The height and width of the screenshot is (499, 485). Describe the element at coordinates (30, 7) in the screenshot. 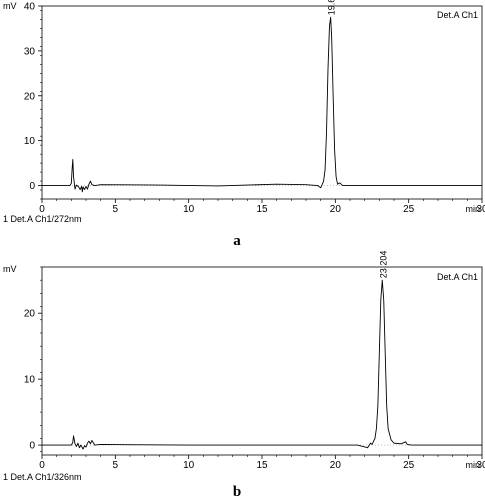

I see `y-tick-label: 40` at that location.